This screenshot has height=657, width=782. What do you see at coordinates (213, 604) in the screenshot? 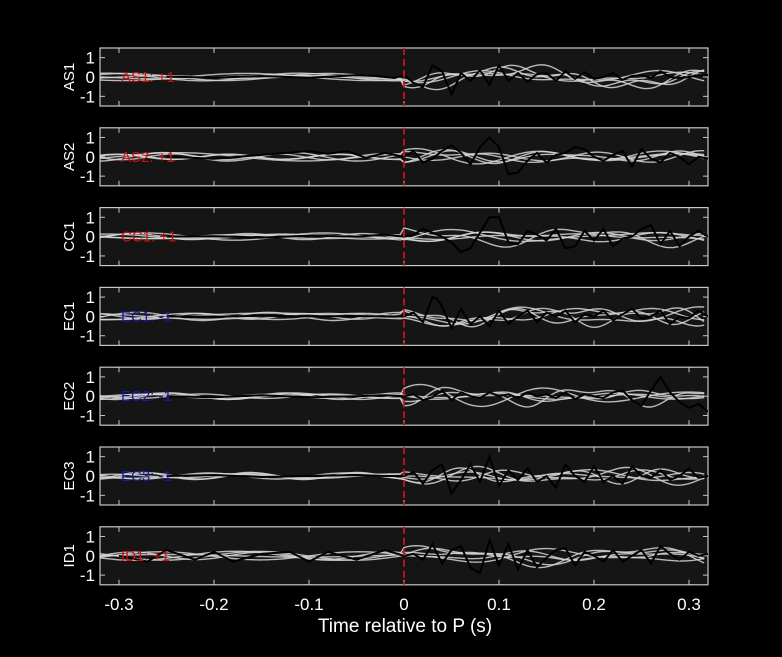
I see `x-tick-label: -0.2` at bounding box center [213, 604].